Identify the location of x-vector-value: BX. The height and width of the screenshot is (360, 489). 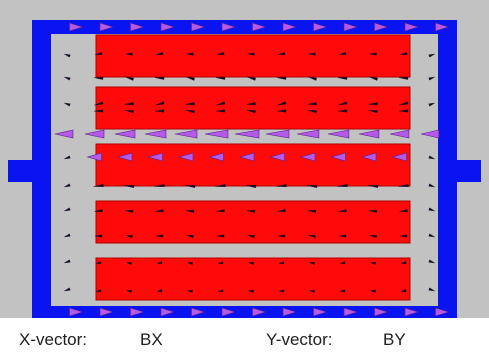
(151, 339).